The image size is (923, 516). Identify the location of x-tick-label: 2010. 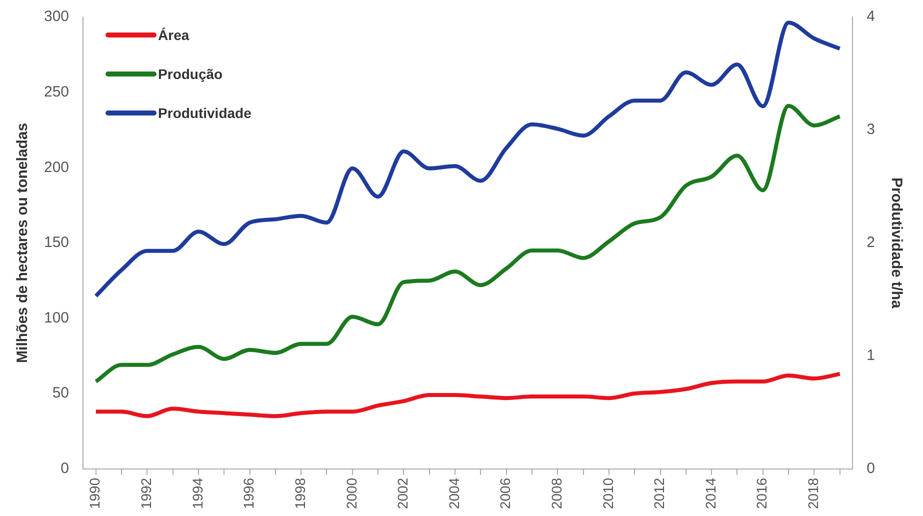
(608, 494).